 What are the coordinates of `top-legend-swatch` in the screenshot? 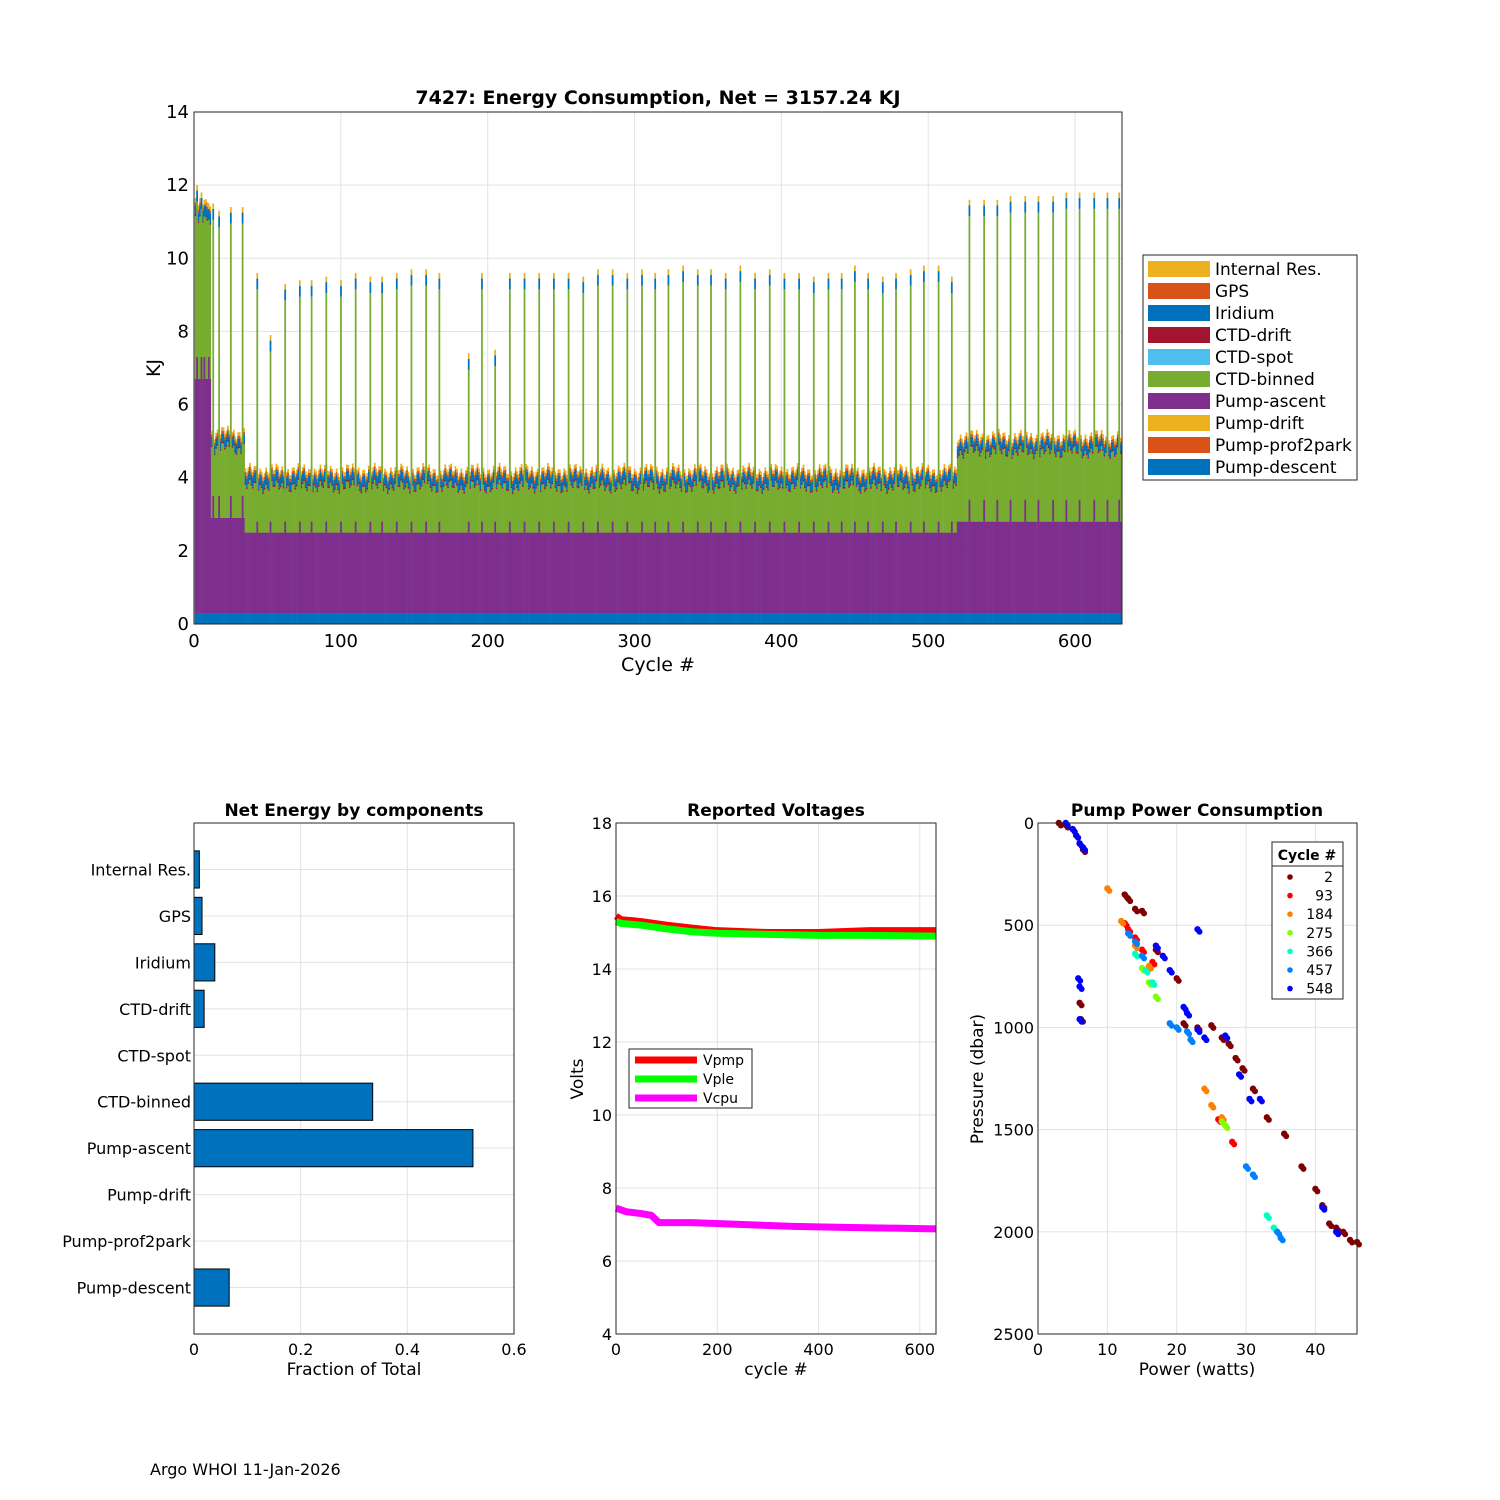 It's located at (1179, 291).